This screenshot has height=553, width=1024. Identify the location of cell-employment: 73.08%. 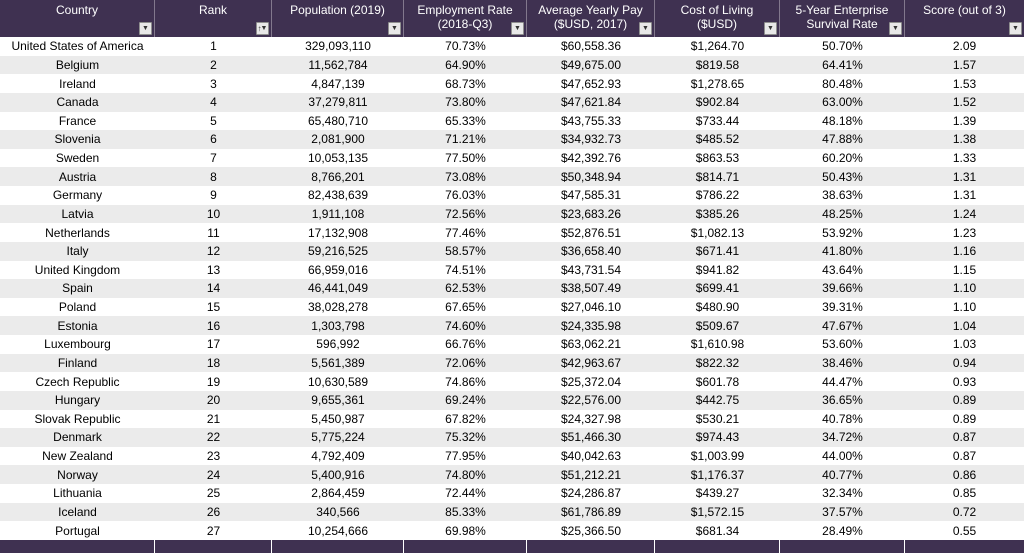
(465, 176).